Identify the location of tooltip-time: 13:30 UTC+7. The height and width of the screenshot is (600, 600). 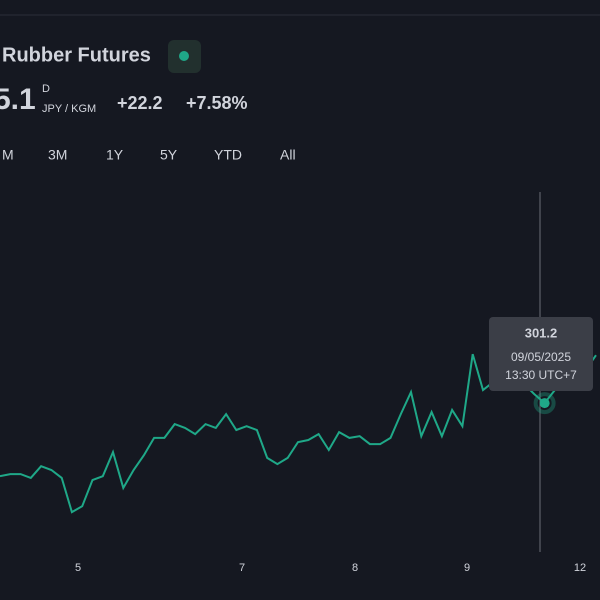
(541, 375).